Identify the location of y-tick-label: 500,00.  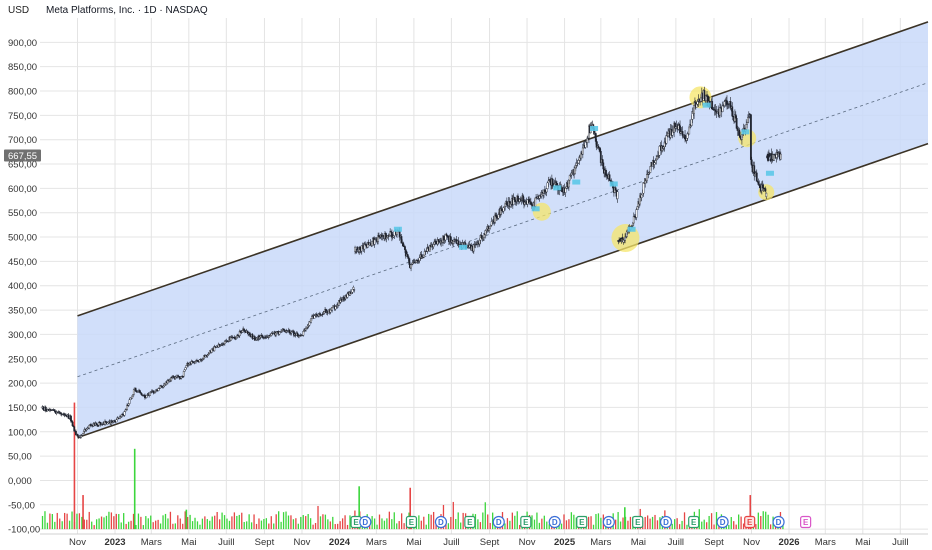
(22, 238).